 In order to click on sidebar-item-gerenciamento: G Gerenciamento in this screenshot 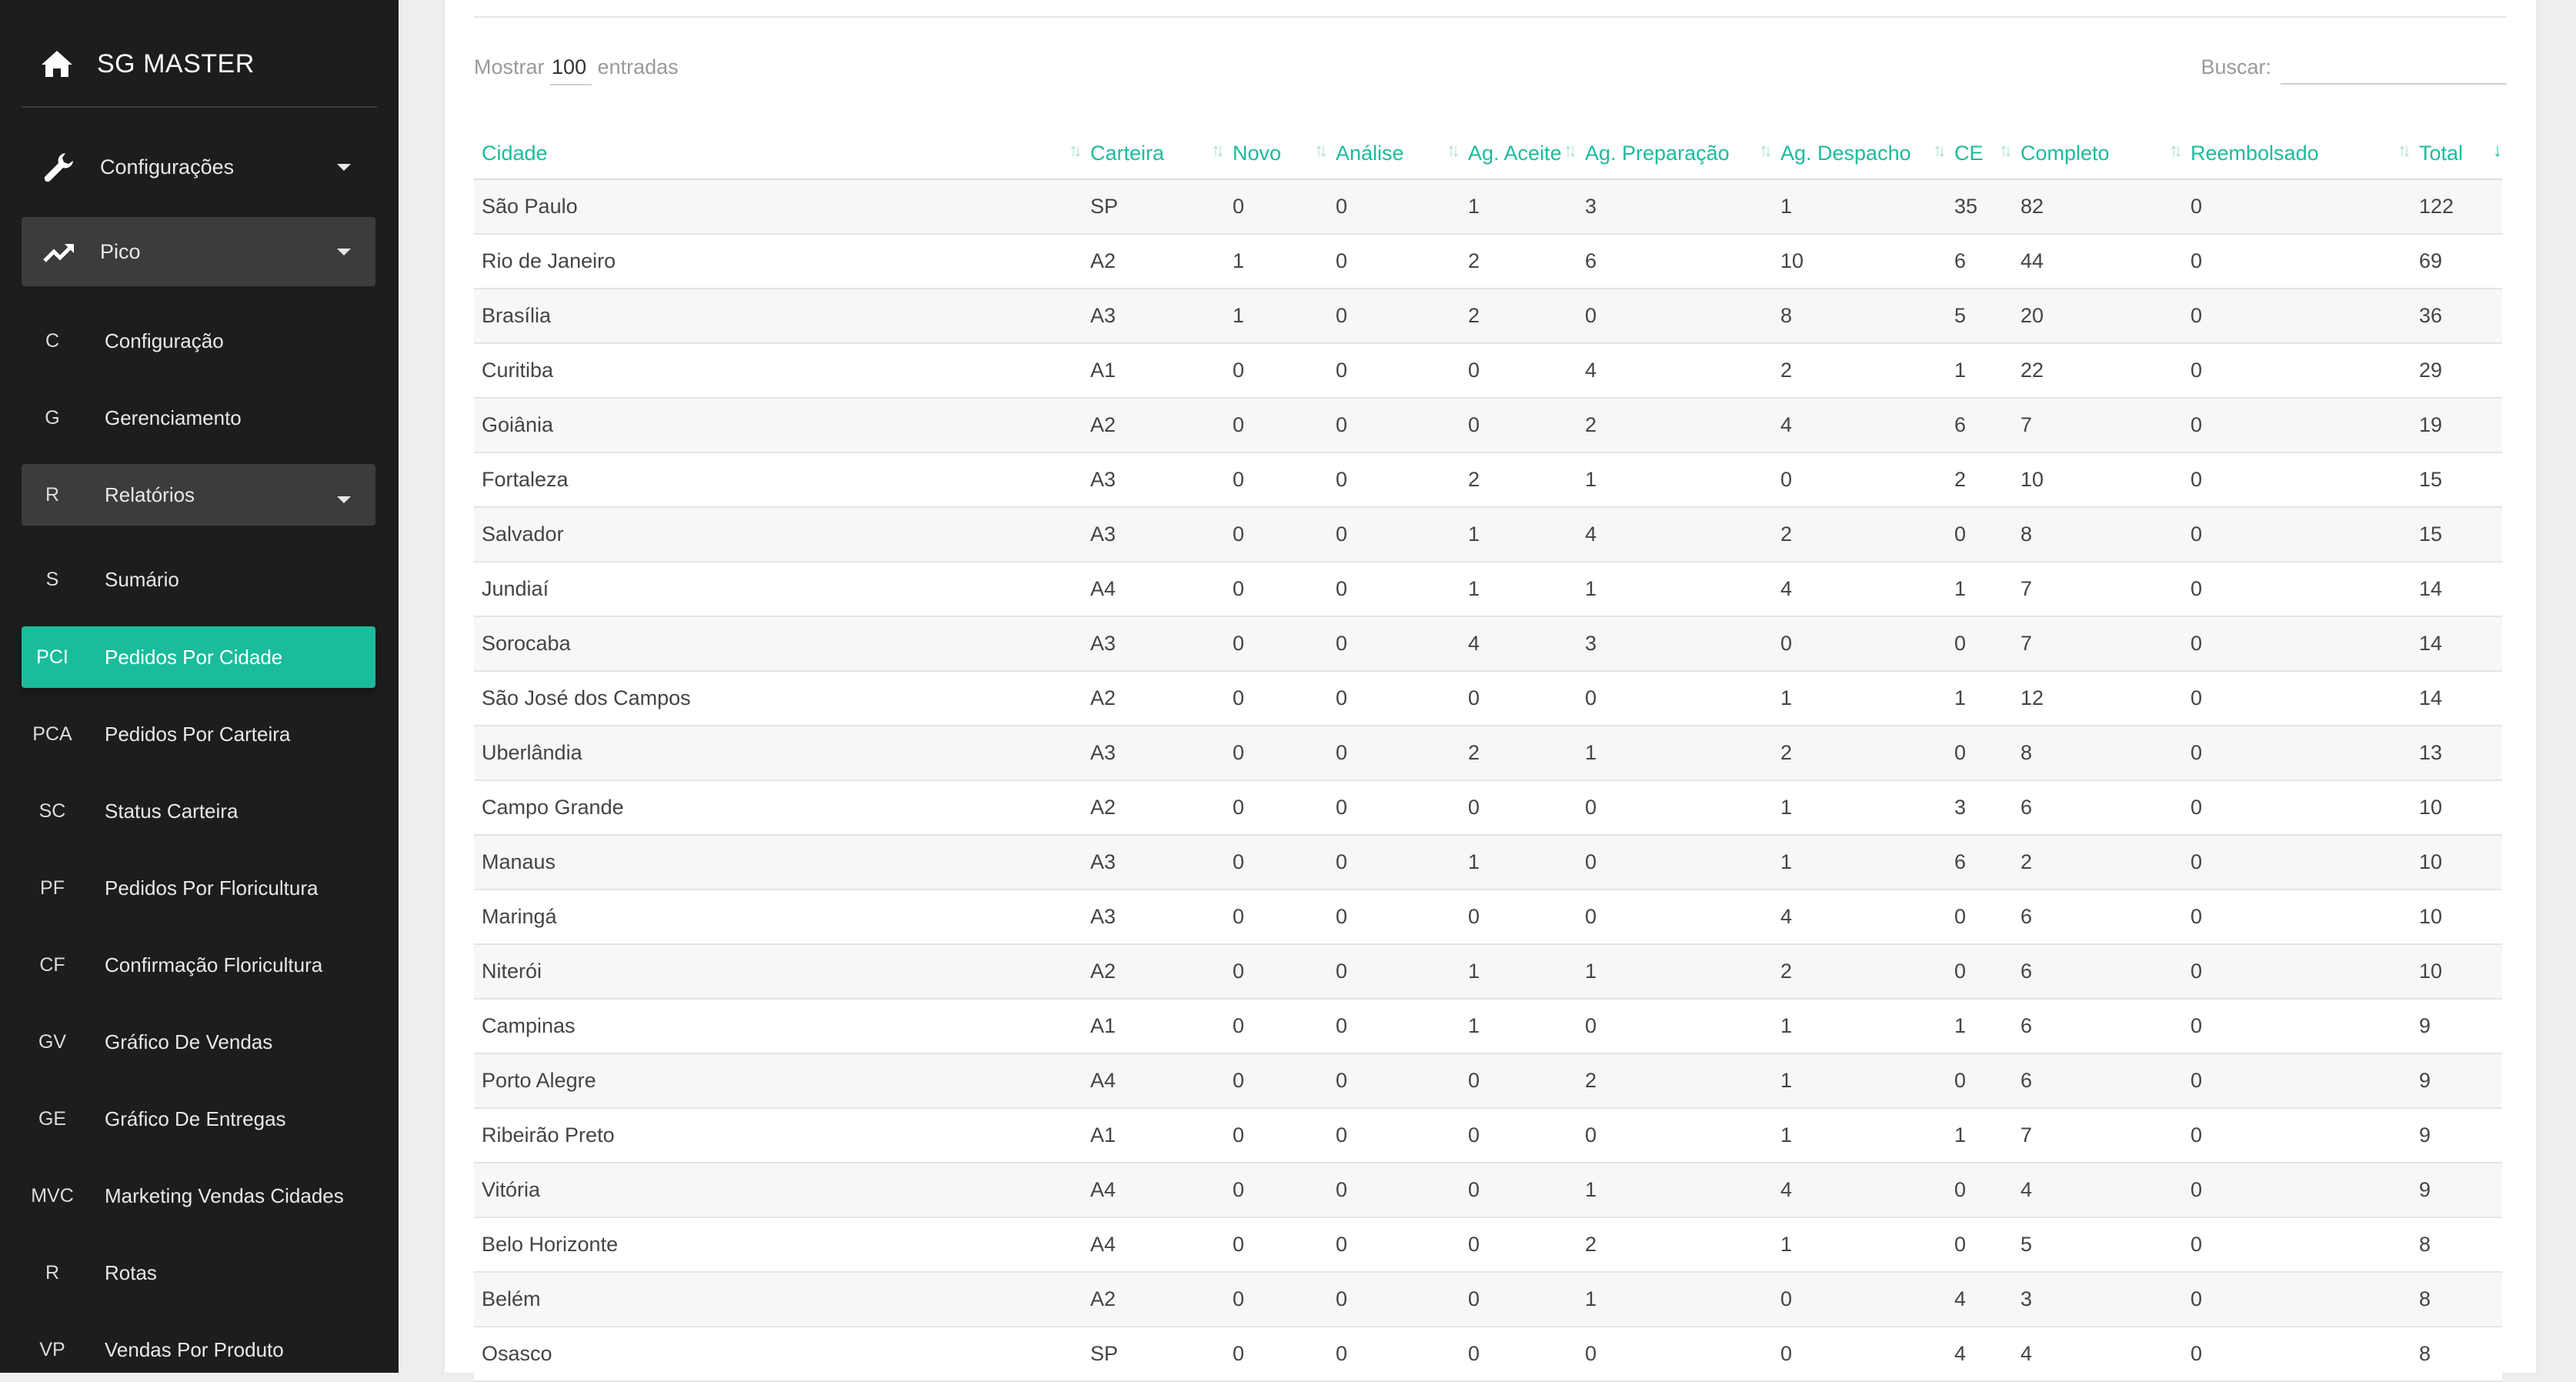, I will do `click(198, 418)`.